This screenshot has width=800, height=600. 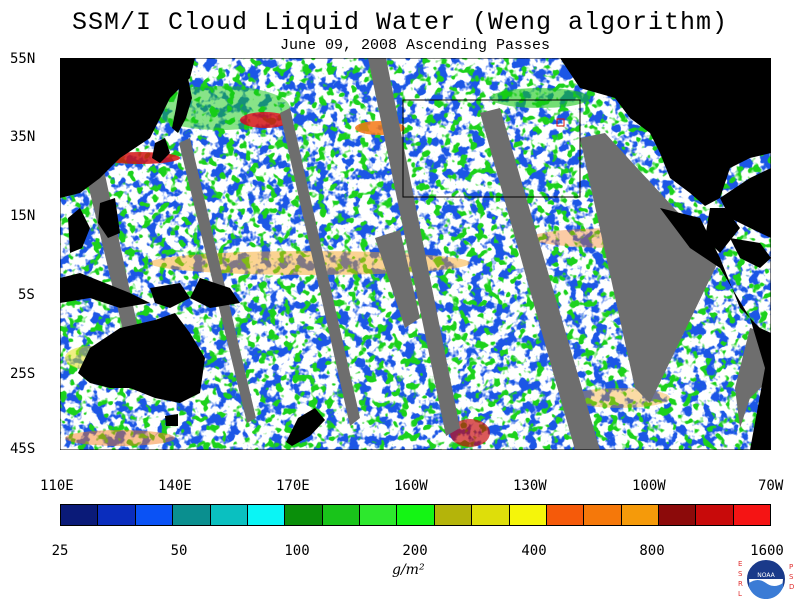 I want to click on colorbar-tick-label: 800, so click(x=652, y=551).